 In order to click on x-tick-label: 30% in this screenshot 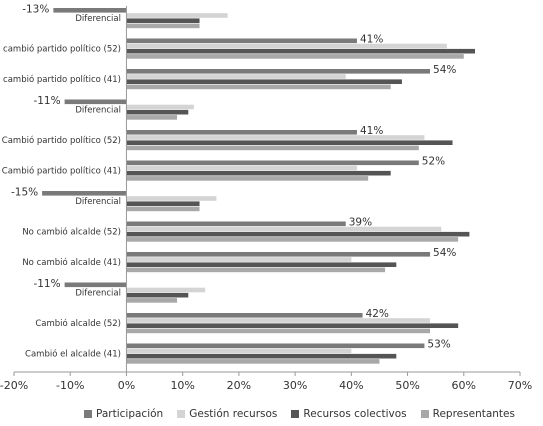, I will do `click(295, 385)`.